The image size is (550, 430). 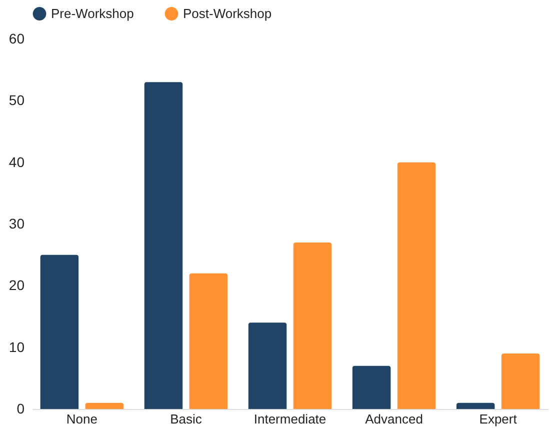 I want to click on x-tick-label: None, so click(x=82, y=419).